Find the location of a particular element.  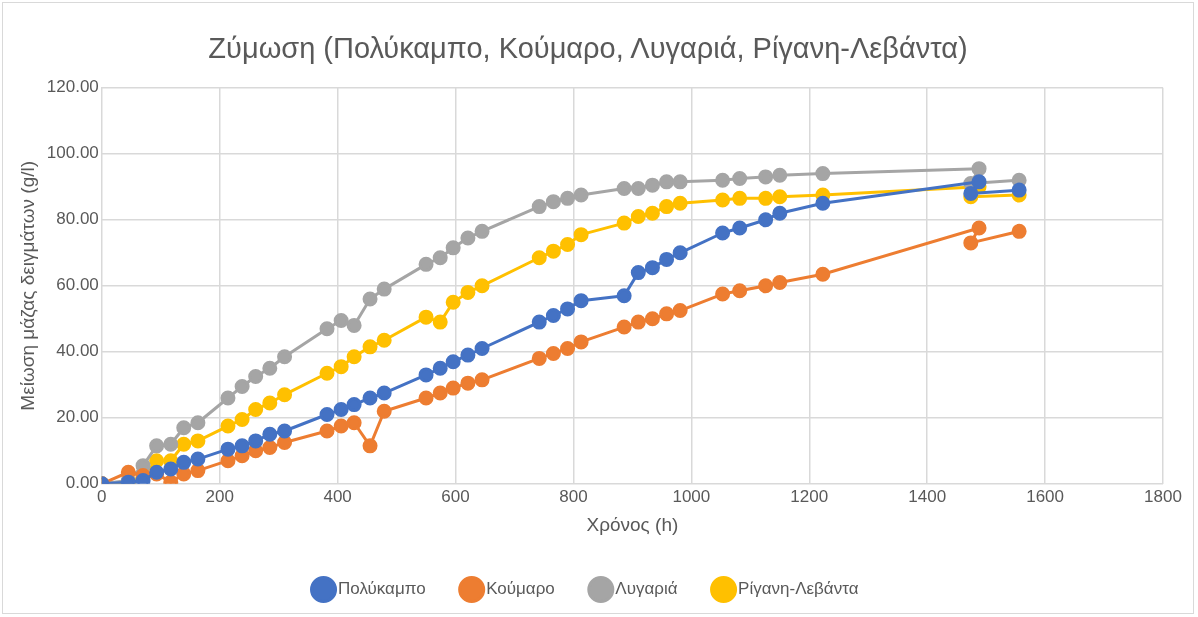

chart-title: Ζύμωση (Πολύκαμπο, Κούμαρο, Λυγαριά, Ρίγανη-Λεβάντα) is located at coordinates (588, 48).